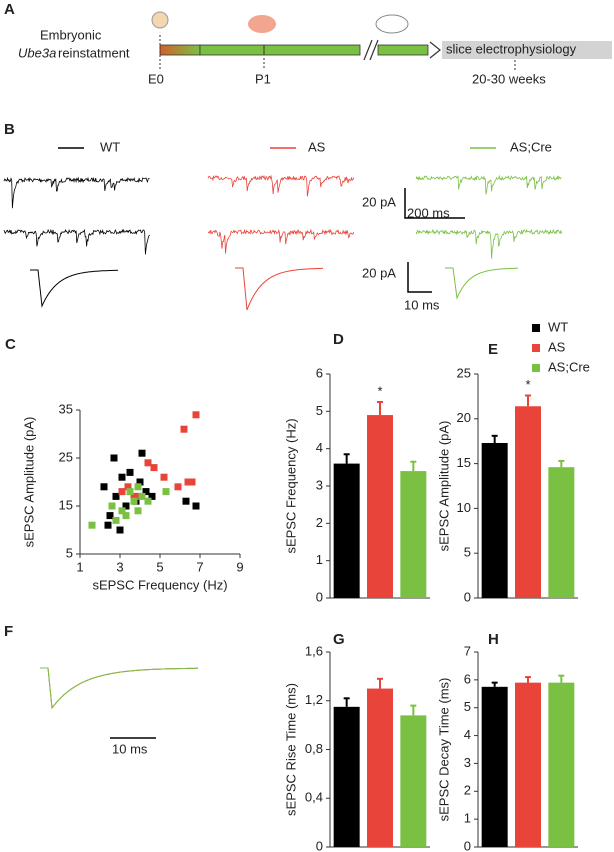  Describe the element at coordinates (66, 456) in the screenshot. I see `y-tick-label: 25` at that location.